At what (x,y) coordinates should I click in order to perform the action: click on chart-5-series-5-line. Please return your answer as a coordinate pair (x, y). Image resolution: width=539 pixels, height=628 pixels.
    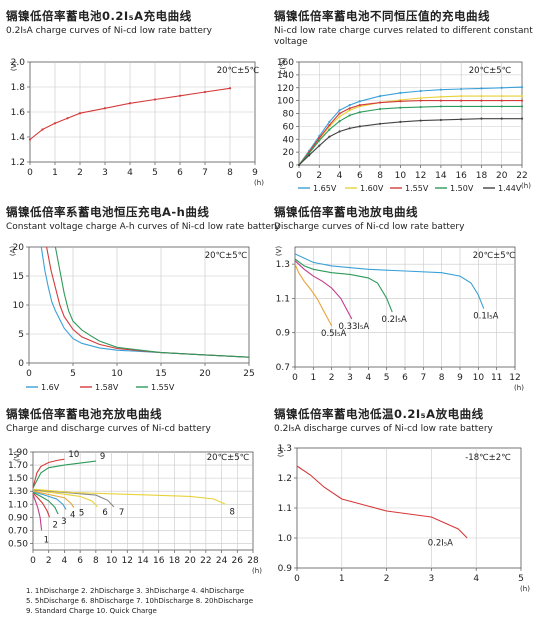
    Looking at the image, I should click on (53, 499).